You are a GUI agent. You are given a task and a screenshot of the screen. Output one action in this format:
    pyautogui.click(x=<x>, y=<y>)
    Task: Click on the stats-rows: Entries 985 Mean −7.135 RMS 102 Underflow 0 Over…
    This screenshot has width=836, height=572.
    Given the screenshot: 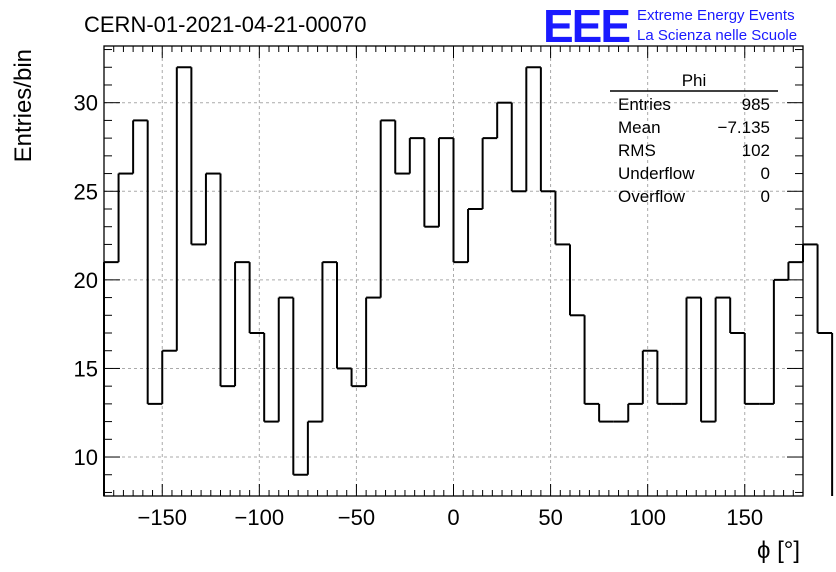 What is the action you would take?
    pyautogui.click(x=694, y=150)
    